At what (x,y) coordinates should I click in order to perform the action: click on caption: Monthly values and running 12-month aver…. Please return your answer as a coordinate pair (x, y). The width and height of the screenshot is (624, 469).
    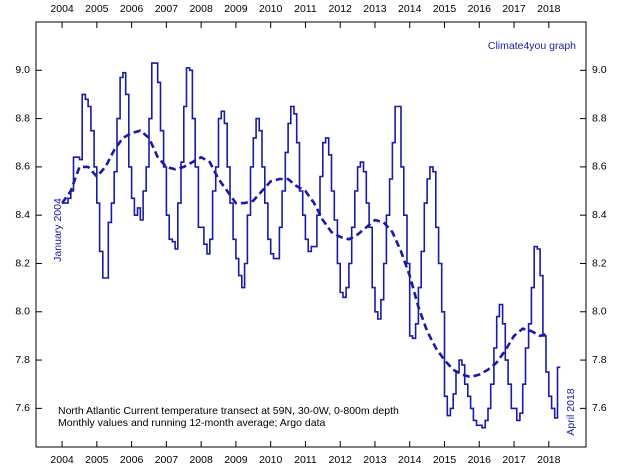
    Looking at the image, I should click on (192, 423).